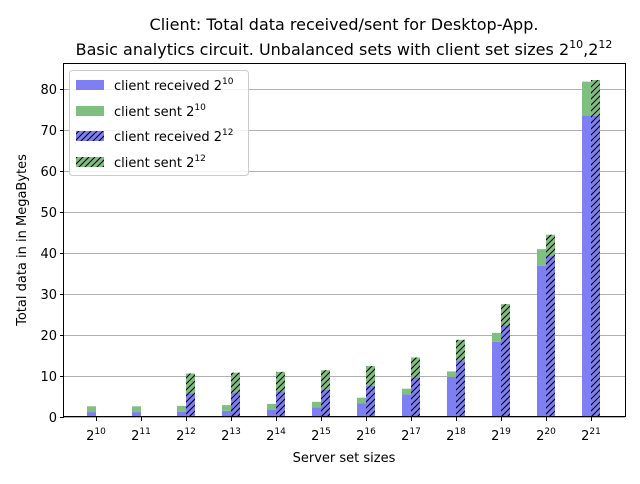 Image resolution: width=640 pixels, height=484 pixels. Describe the element at coordinates (48, 213) in the screenshot. I see `y-tick-label: 50` at that location.